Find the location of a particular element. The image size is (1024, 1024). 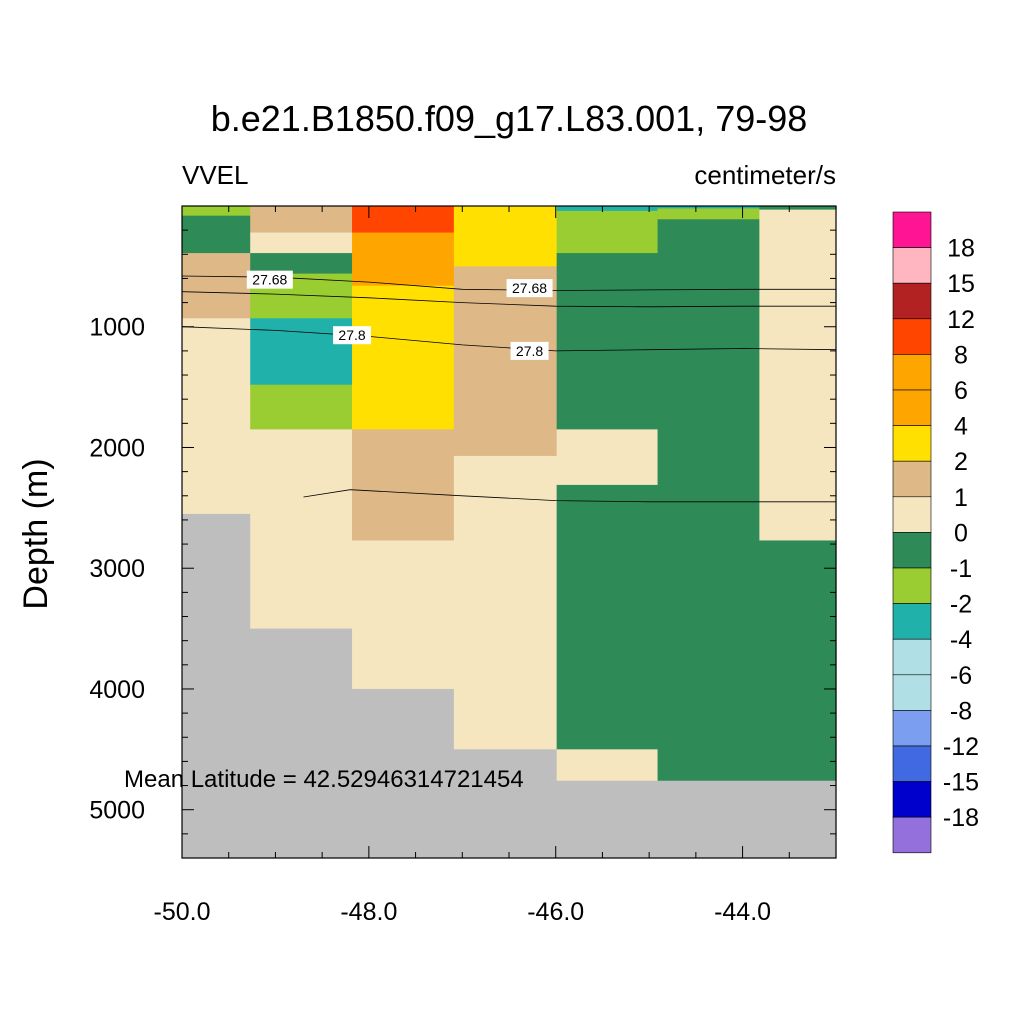

colorbar-label: -1 is located at coordinates (961, 569).